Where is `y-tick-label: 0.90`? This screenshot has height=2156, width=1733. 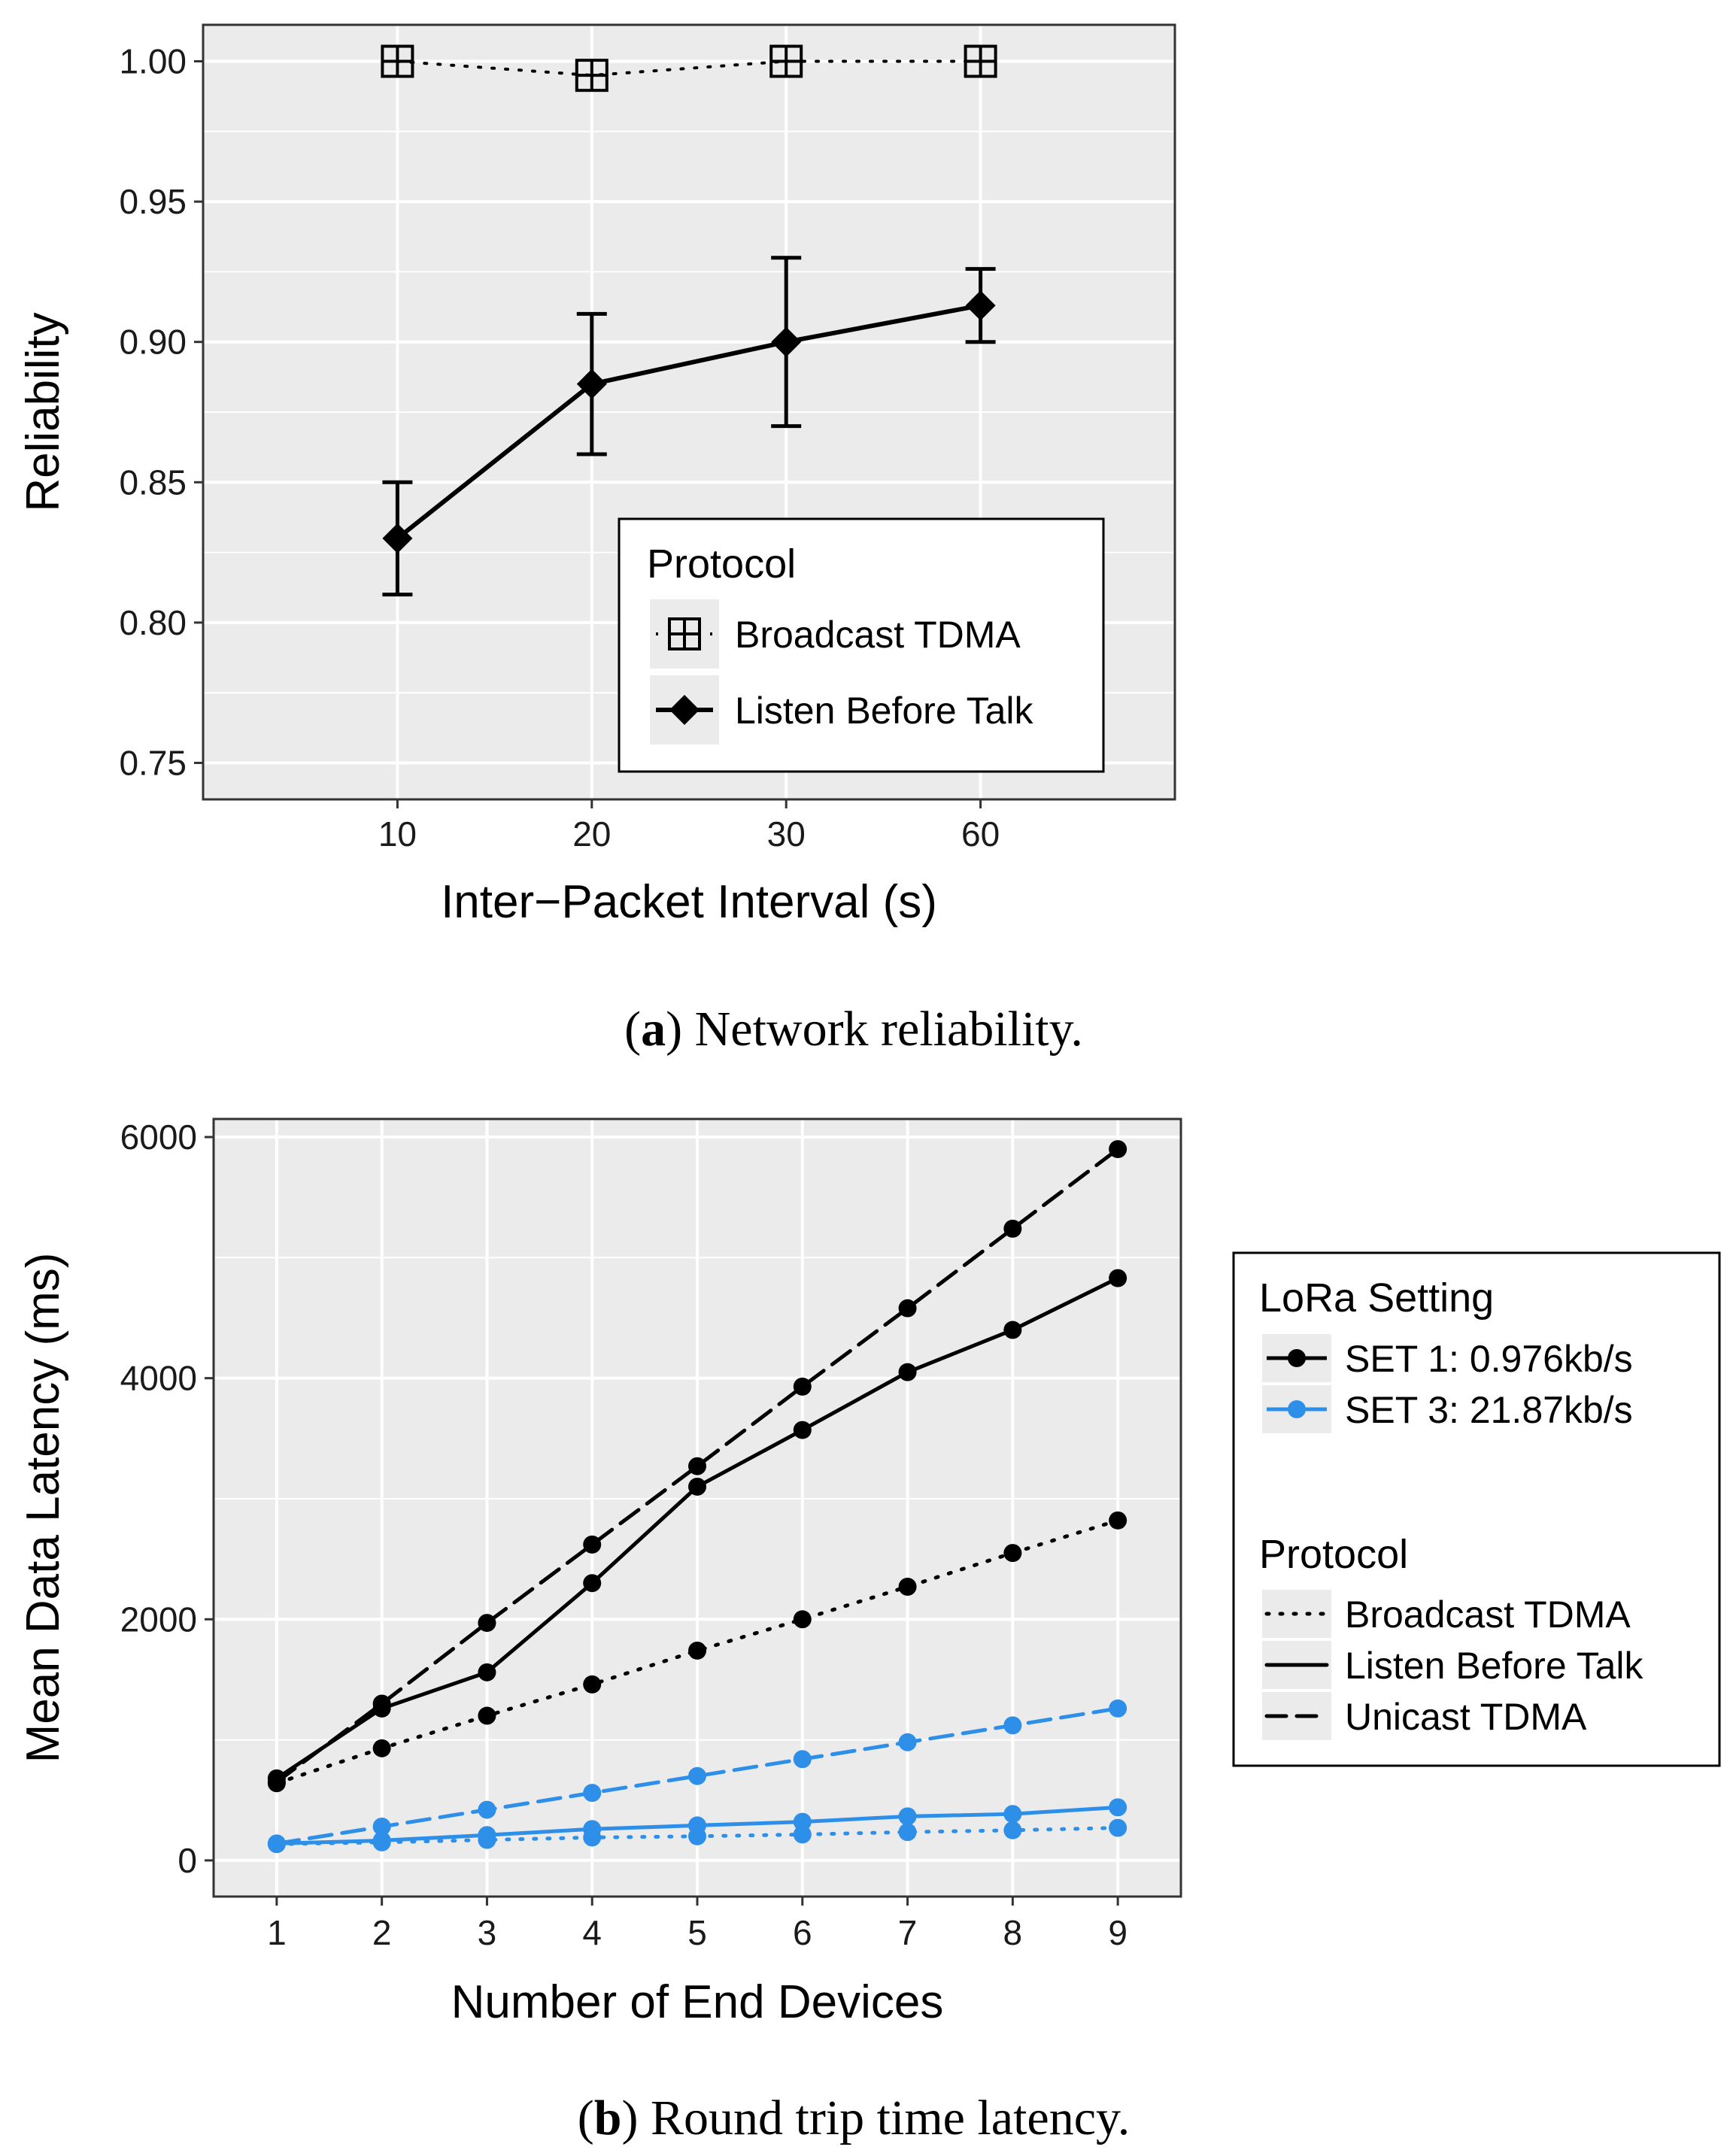 y-tick-label: 0.90 is located at coordinates (153, 342).